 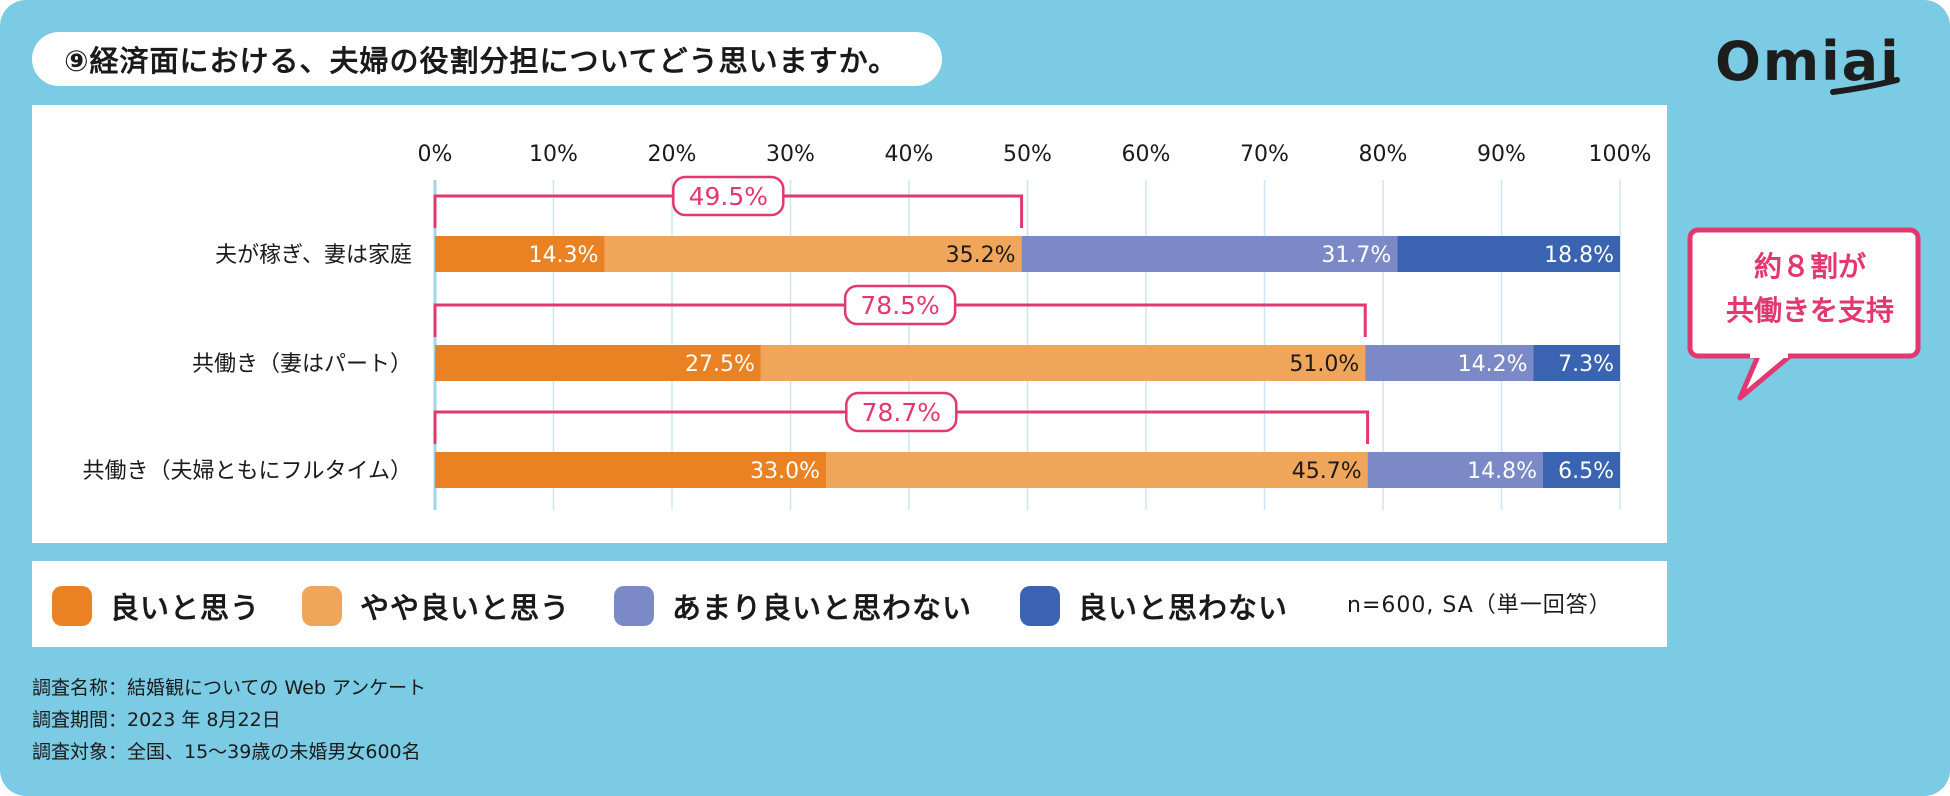 What do you see at coordinates (1808, 61) in the screenshot?
I see `logo-text: Omiai` at bounding box center [1808, 61].